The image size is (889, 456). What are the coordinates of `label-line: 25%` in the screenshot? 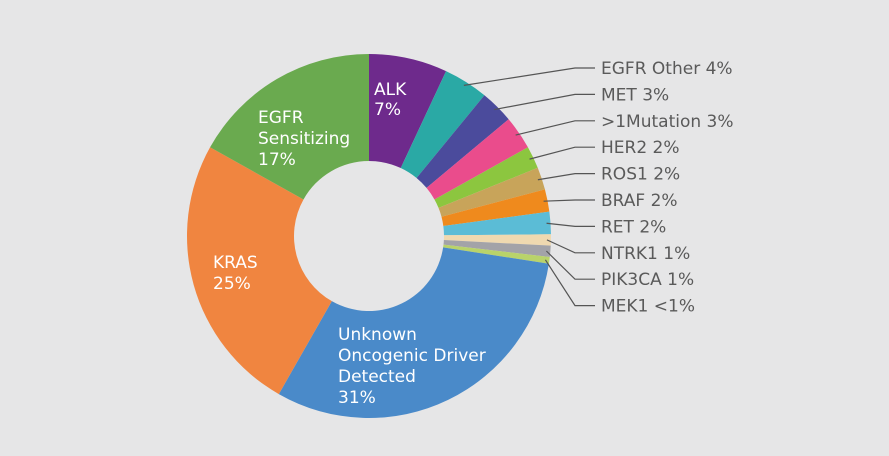 It's located at (232, 284).